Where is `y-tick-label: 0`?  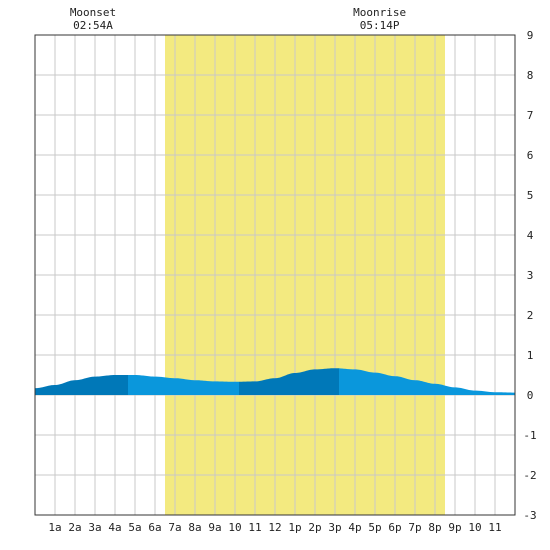
y-tick-label: 0 is located at coordinates (530, 395).